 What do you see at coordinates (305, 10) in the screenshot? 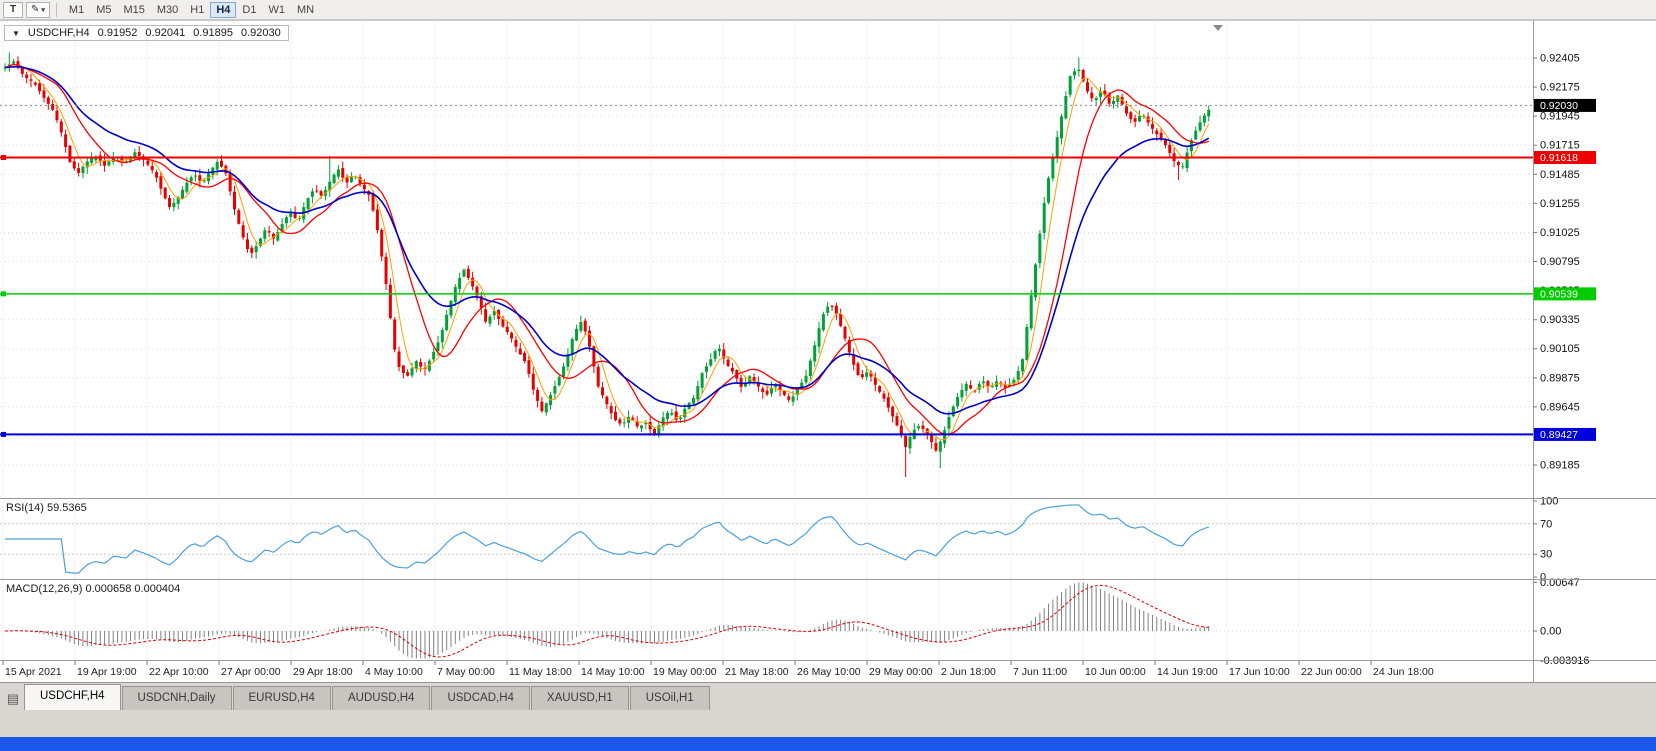
I see `timeframe-button-mn: MN` at bounding box center [305, 10].